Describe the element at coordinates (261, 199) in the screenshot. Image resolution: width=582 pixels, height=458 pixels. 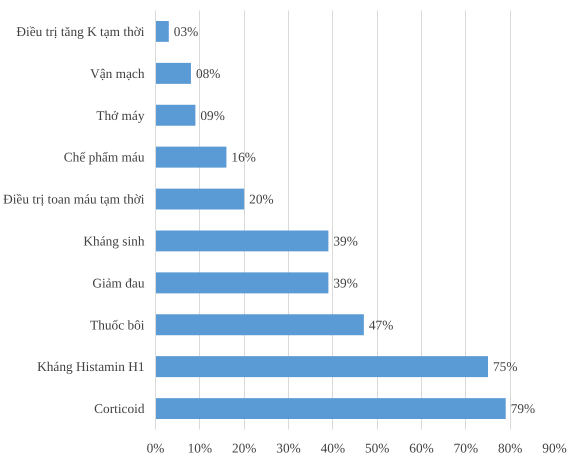
I see `data-label: 20%` at that location.